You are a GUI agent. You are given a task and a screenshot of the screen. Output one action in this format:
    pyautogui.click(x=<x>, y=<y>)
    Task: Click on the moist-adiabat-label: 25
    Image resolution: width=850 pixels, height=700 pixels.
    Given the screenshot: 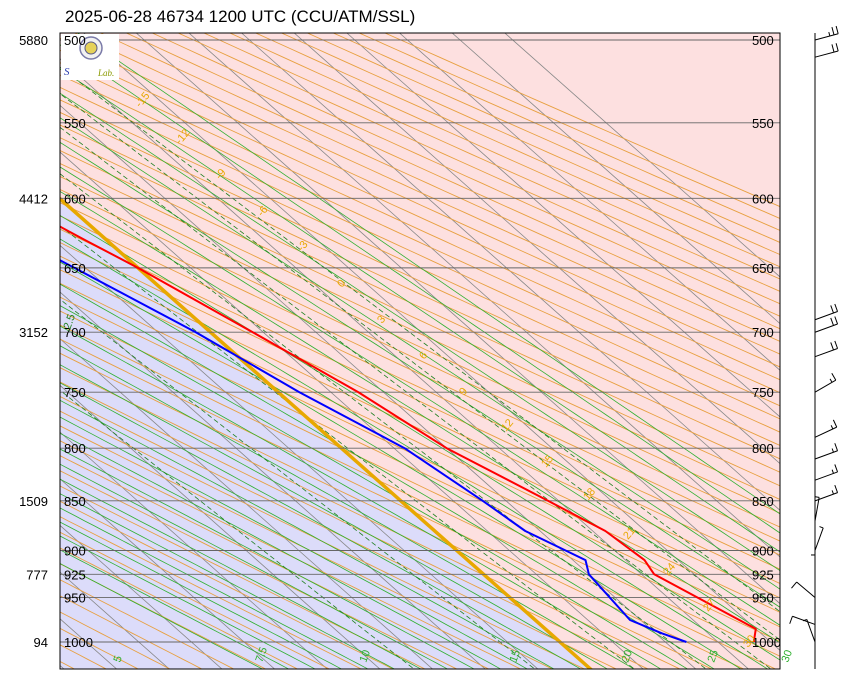 What is the action you would take?
    pyautogui.click(x=713, y=656)
    